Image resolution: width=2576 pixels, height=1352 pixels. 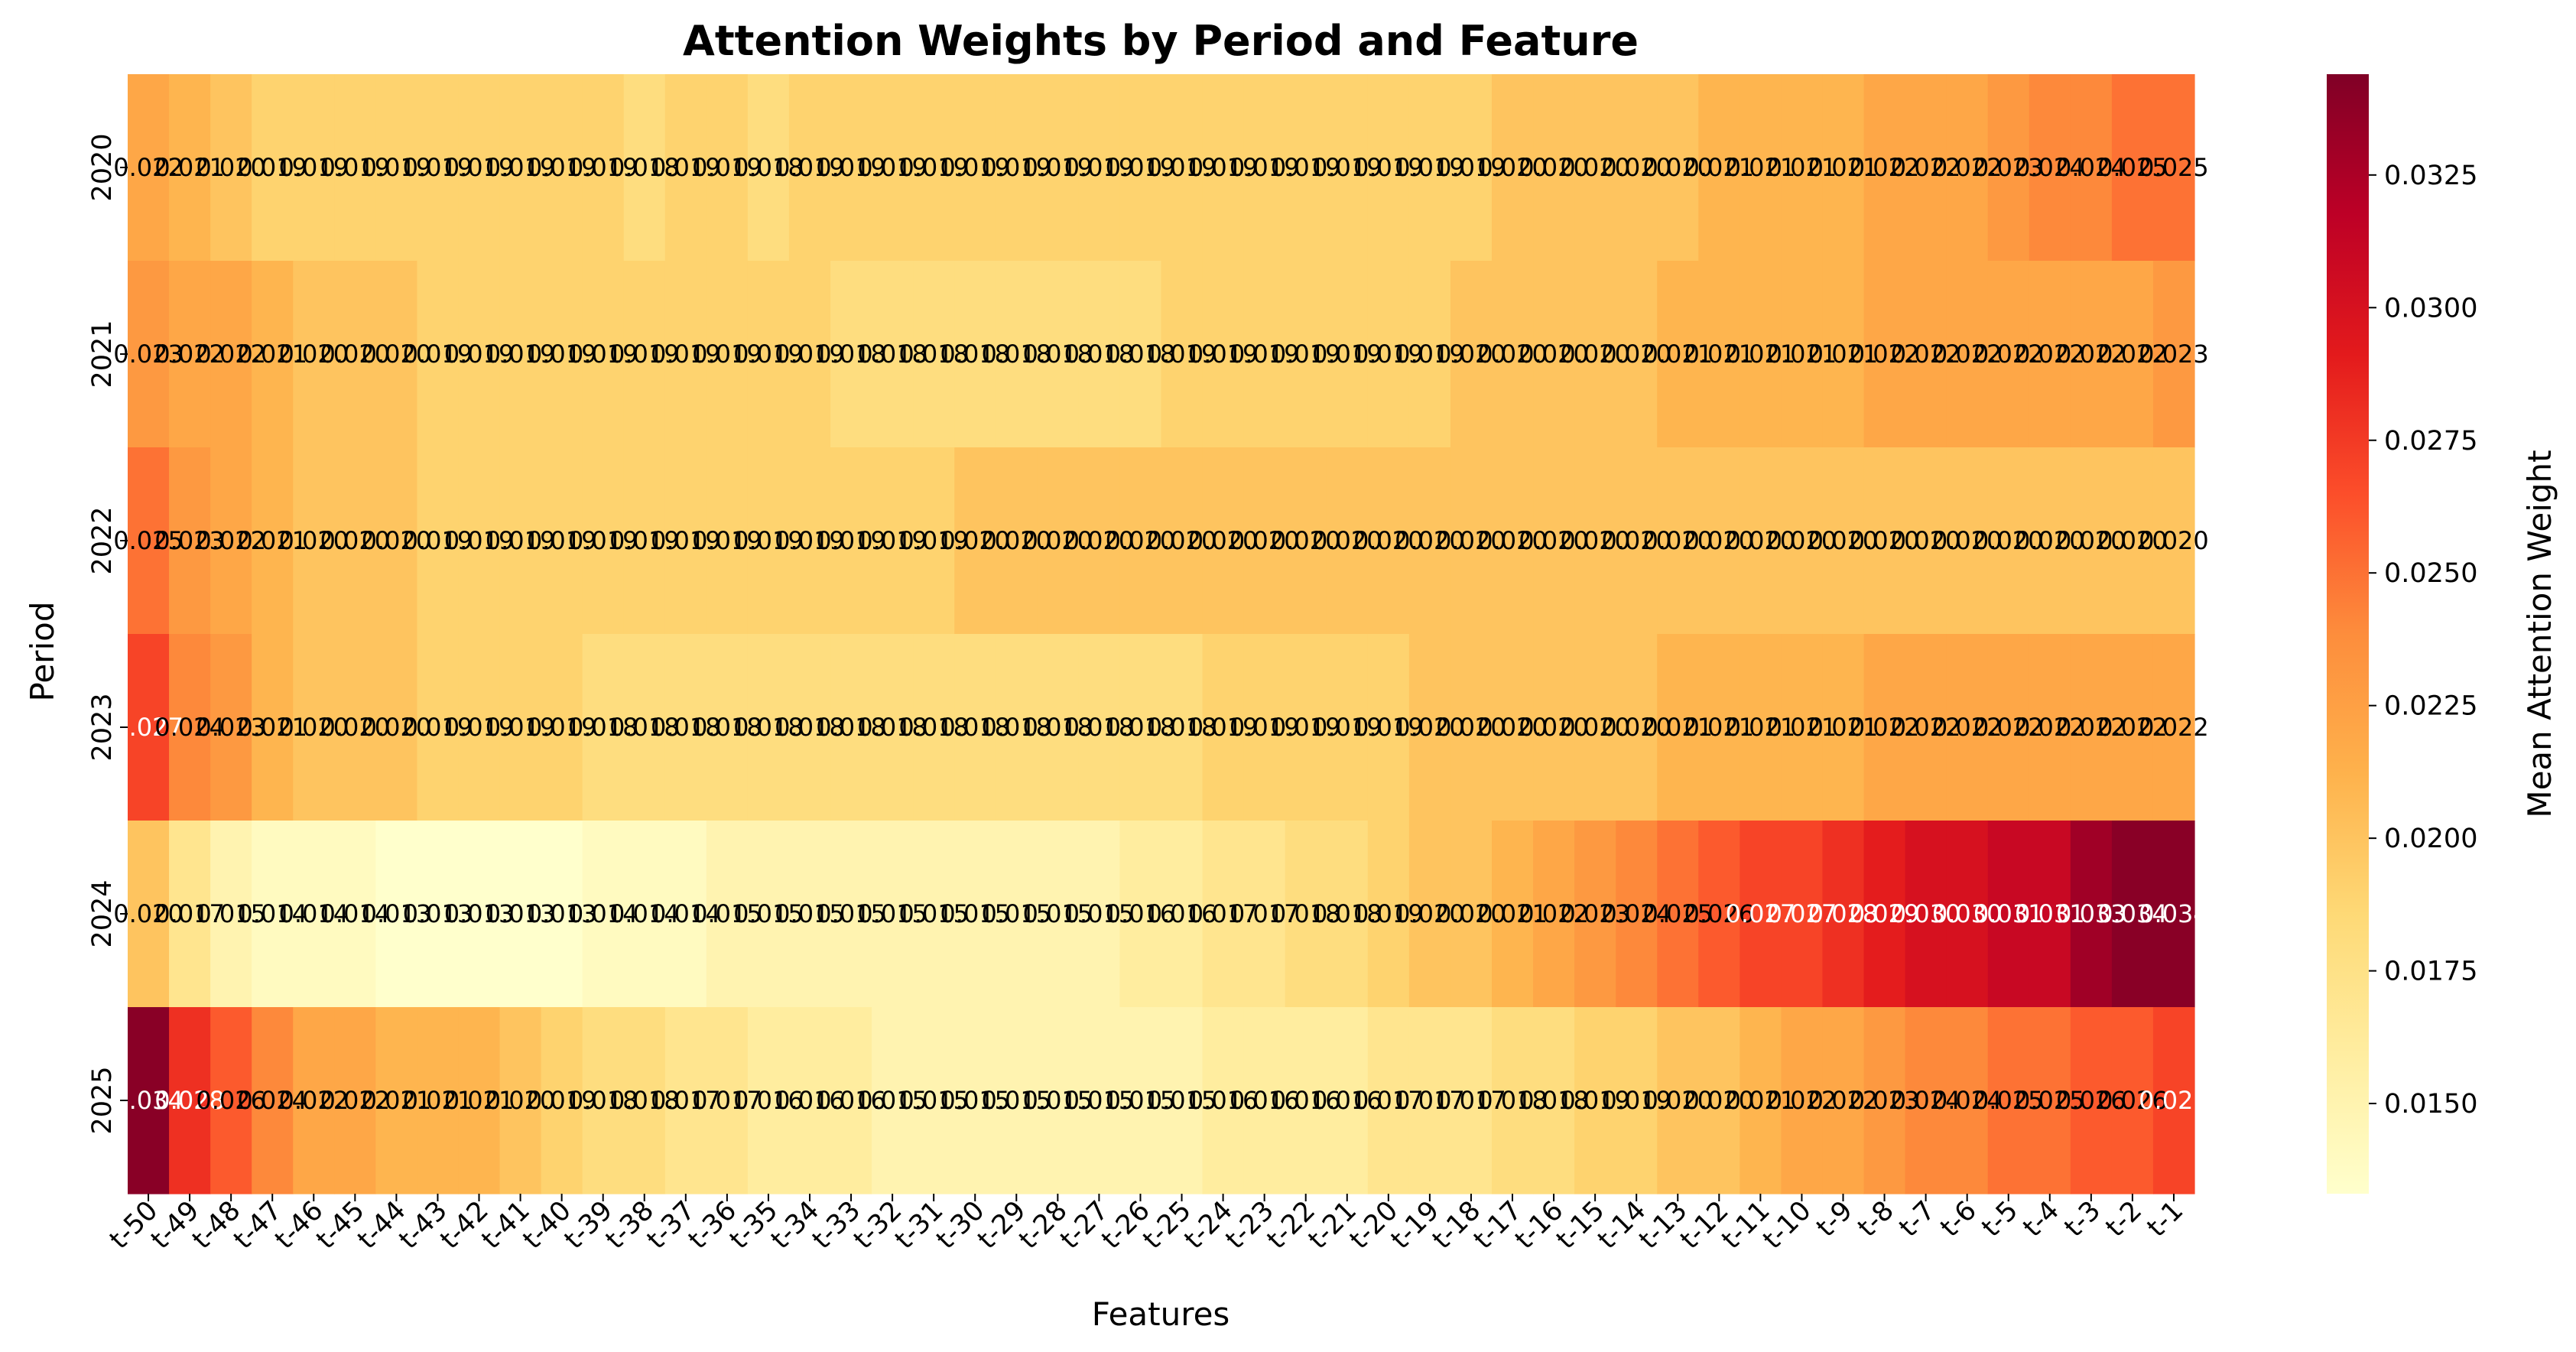 I want to click on cell-value-label: 0.017, so click(x=686, y=1100).